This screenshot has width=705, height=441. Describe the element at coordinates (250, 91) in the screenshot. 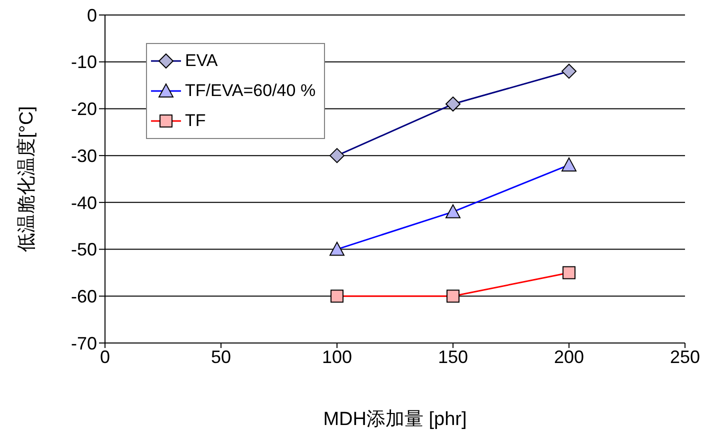

I see `legend-label: TF/EVA=60/40 %` at that location.